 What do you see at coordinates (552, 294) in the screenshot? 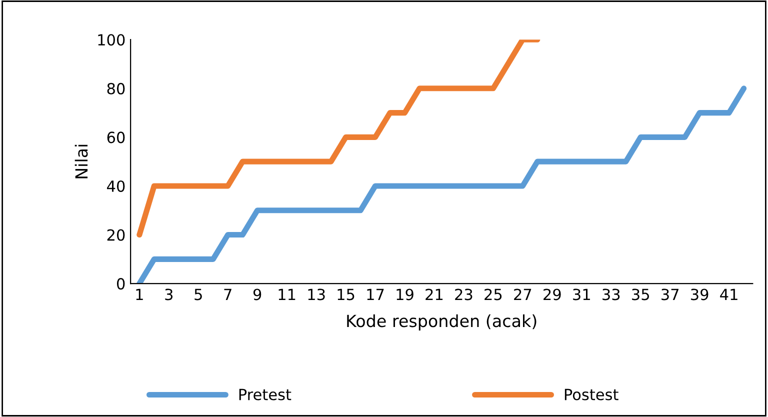
I see `x-tick-label: 29` at bounding box center [552, 294].